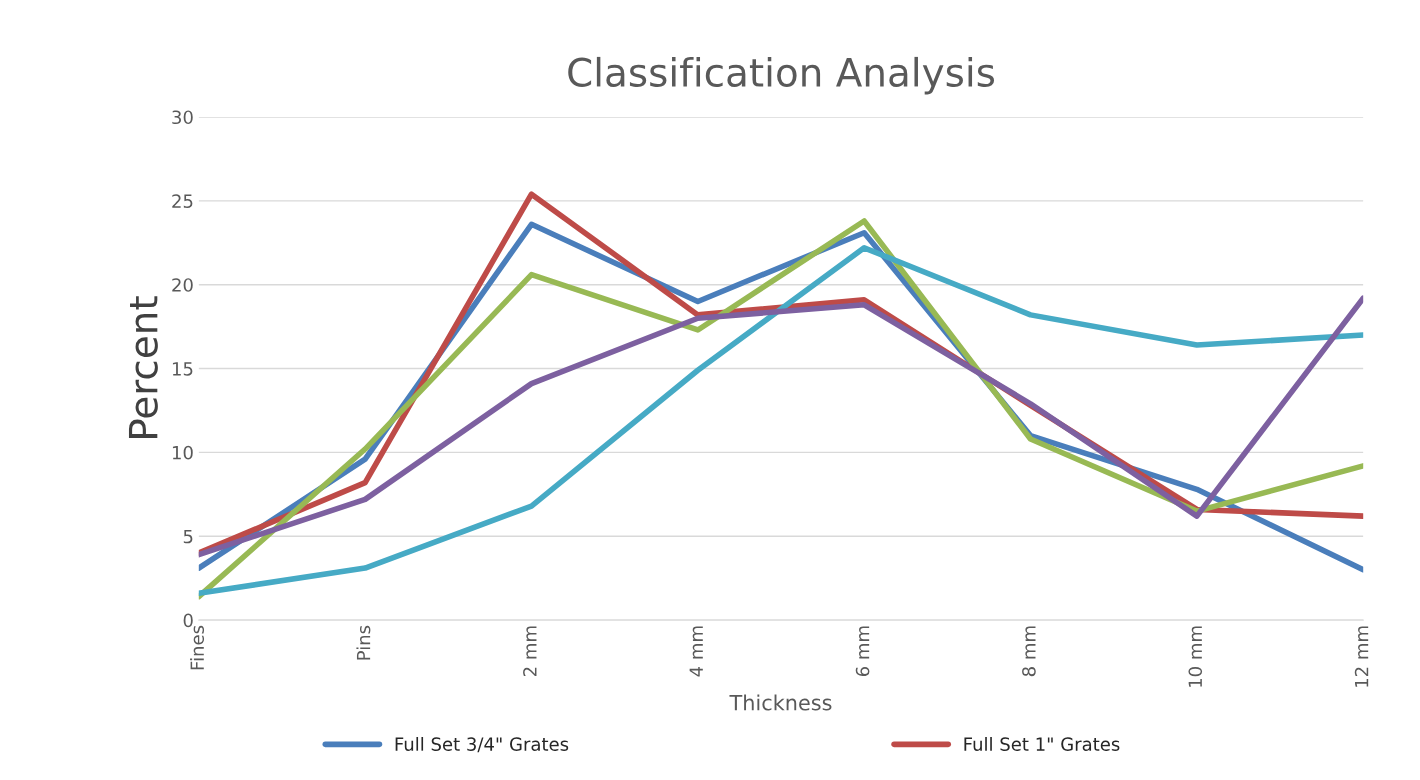 The height and width of the screenshot is (780, 1420). I want to click on legend-label: Full Set 3/4" Grates, so click(482, 744).